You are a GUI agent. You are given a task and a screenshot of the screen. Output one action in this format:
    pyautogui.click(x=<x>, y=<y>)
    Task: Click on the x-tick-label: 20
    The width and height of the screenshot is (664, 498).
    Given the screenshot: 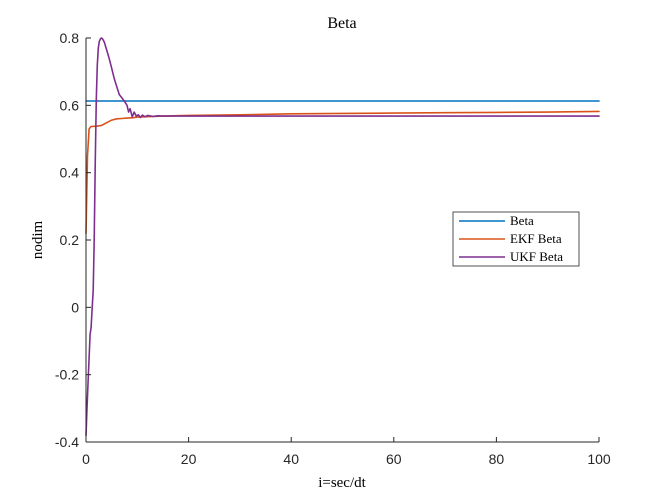 What is the action you would take?
    pyautogui.click(x=189, y=459)
    